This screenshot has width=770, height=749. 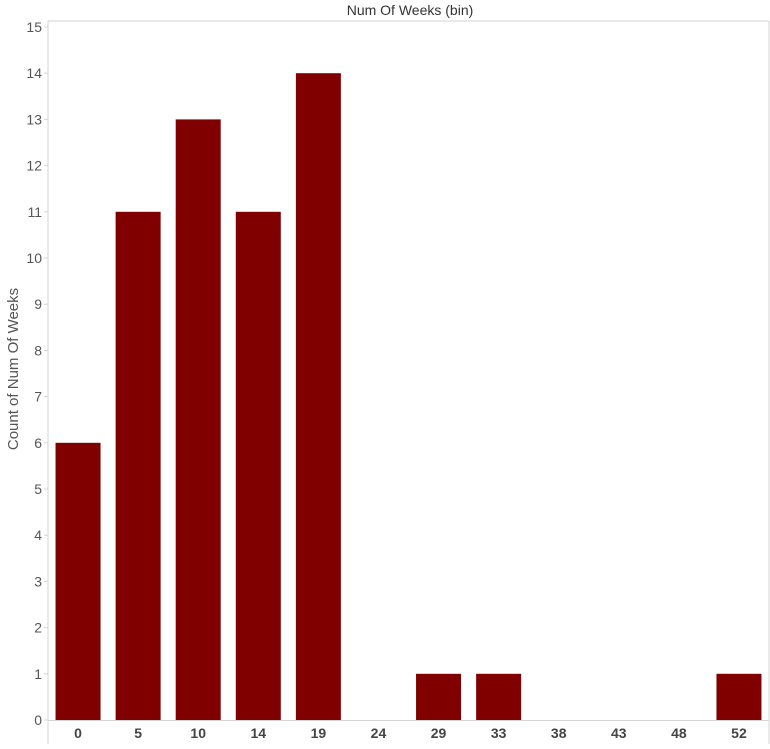 What do you see at coordinates (34, 73) in the screenshot?
I see `y-tick-label: 14` at bounding box center [34, 73].